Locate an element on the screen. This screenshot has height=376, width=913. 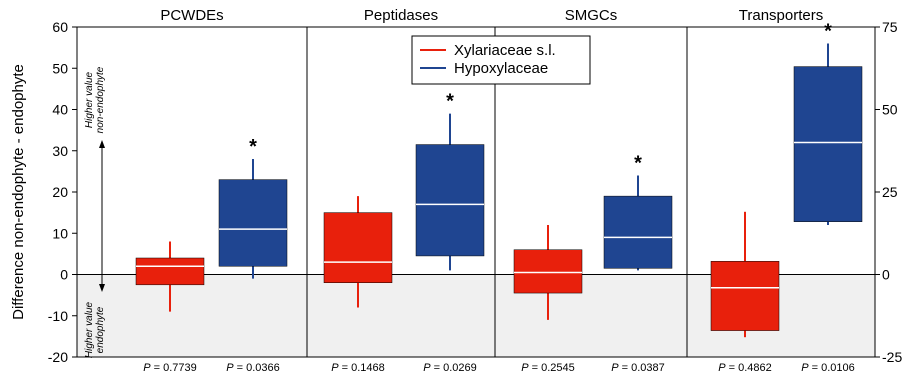
p-value-label: P = 0.0387 is located at coordinates (638, 368).